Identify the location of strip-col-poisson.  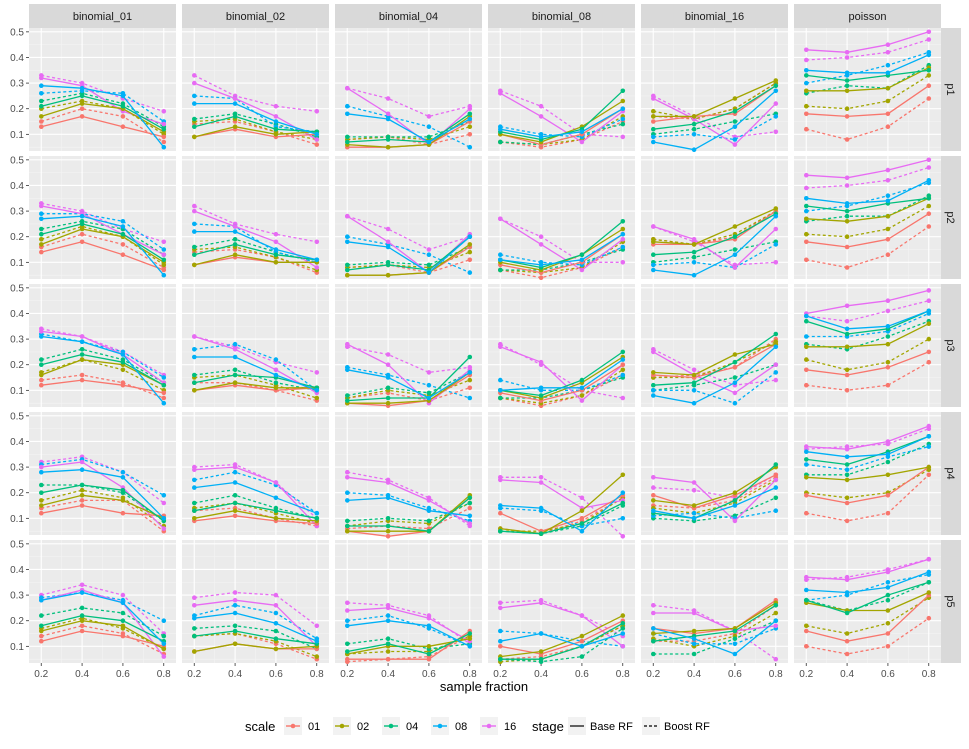
(867, 16).